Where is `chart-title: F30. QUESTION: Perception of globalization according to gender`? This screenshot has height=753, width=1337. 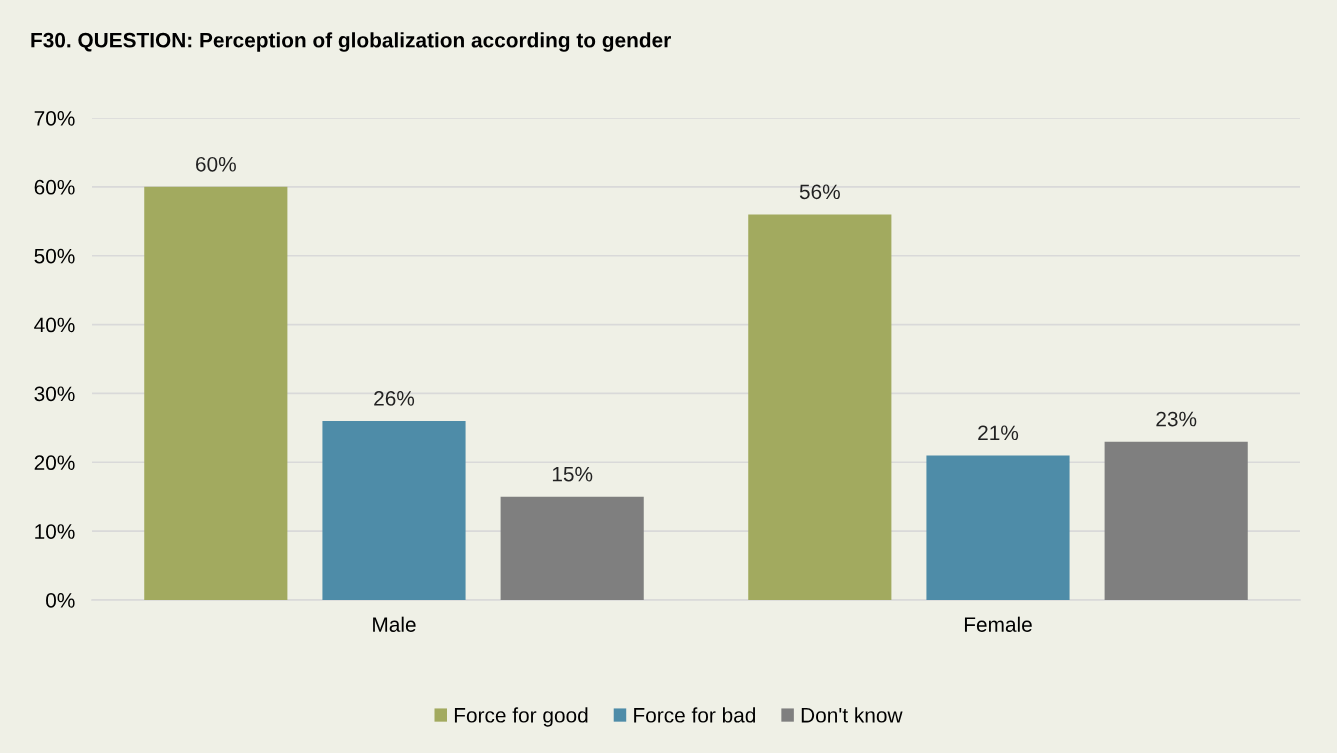
chart-title: F30. QUESTION: Perception of globalization according to gender is located at coordinates (351, 42).